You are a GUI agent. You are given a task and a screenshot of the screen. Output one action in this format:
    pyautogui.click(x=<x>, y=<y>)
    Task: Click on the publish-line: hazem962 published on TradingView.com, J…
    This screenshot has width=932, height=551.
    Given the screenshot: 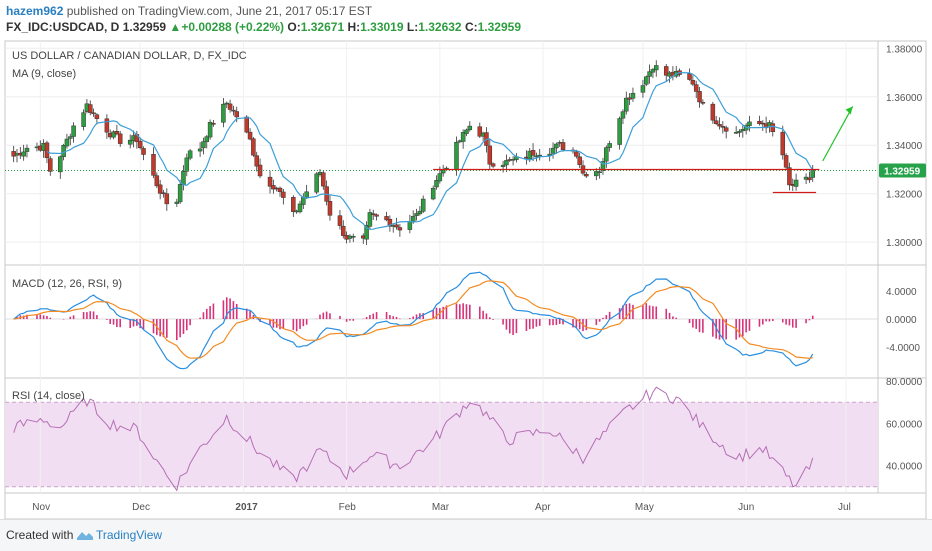 What is the action you would take?
    pyautogui.click(x=189, y=11)
    